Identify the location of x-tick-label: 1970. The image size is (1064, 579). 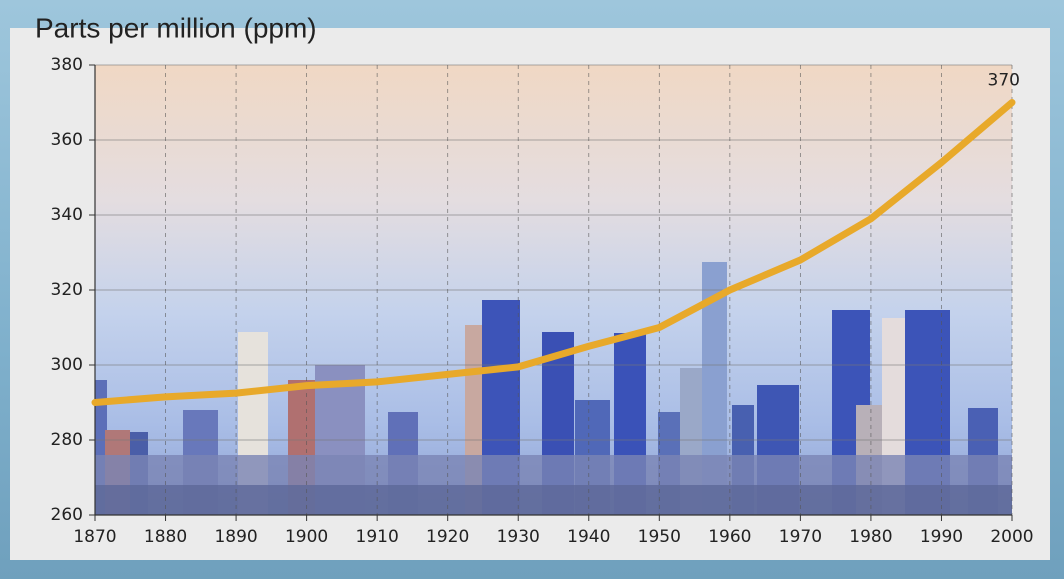
(800, 537).